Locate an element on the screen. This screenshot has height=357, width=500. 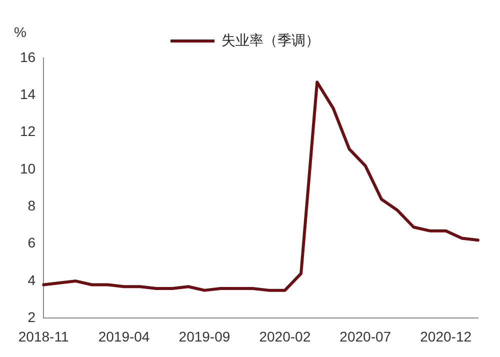
x-tick-label: 2020-07 is located at coordinates (366, 336).